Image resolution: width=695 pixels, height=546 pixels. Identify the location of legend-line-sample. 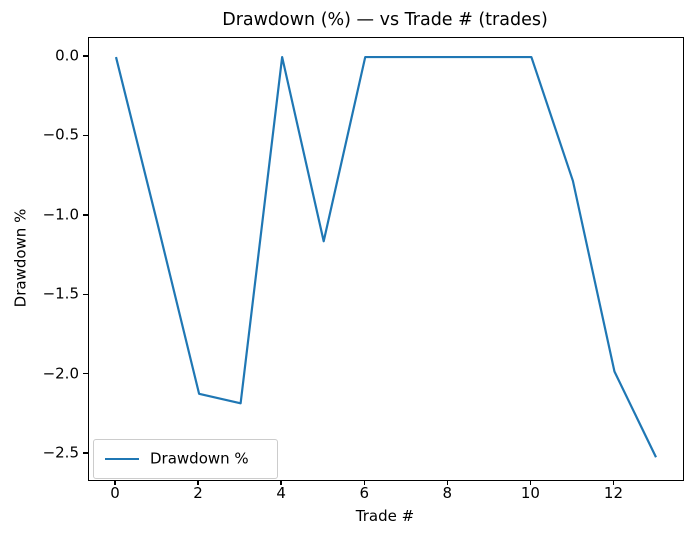
(122, 459).